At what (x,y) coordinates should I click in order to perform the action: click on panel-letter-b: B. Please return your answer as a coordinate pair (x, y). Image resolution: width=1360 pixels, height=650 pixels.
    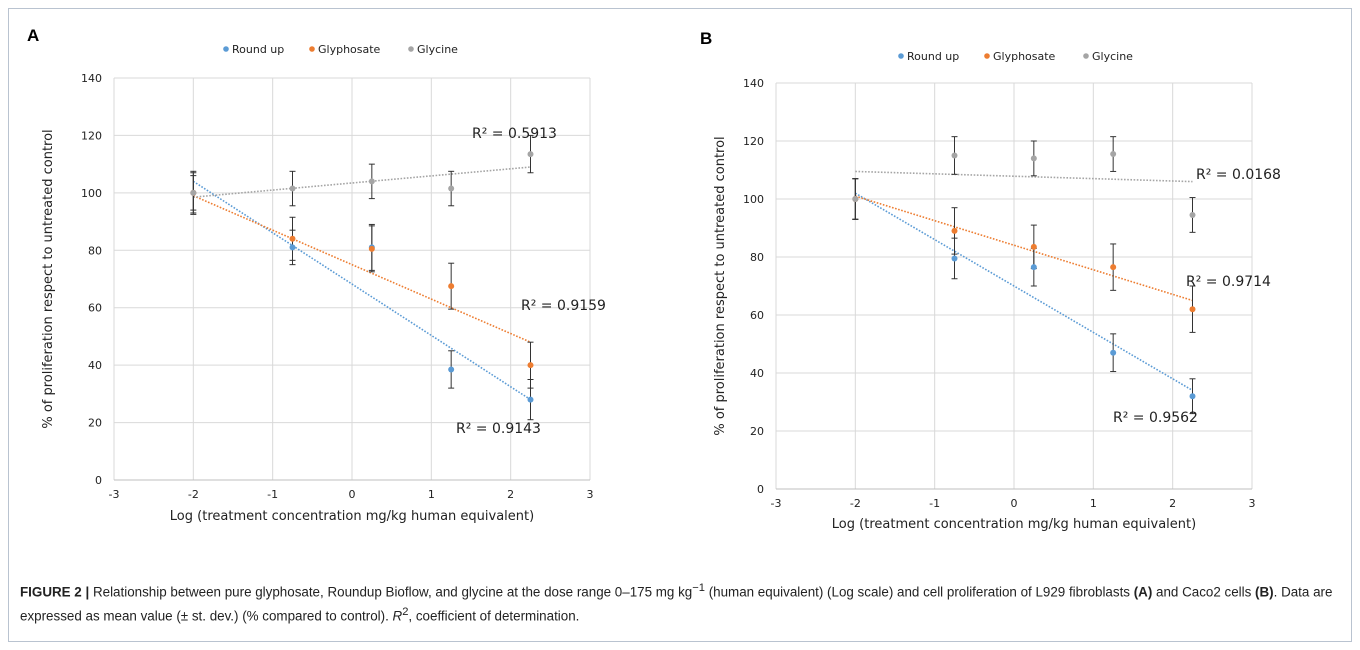
    Looking at the image, I should click on (706, 38).